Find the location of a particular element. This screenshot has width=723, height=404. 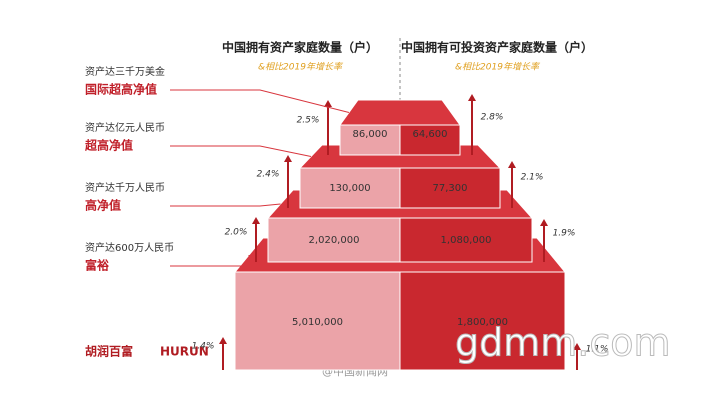

tier-level: 富裕 is located at coordinates (97, 265).